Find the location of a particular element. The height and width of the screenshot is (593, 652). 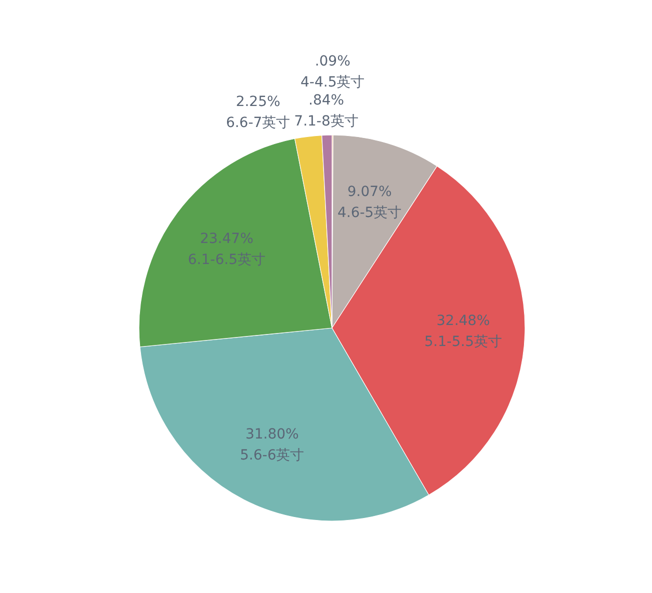

data-label: 32.48% is located at coordinates (463, 320).